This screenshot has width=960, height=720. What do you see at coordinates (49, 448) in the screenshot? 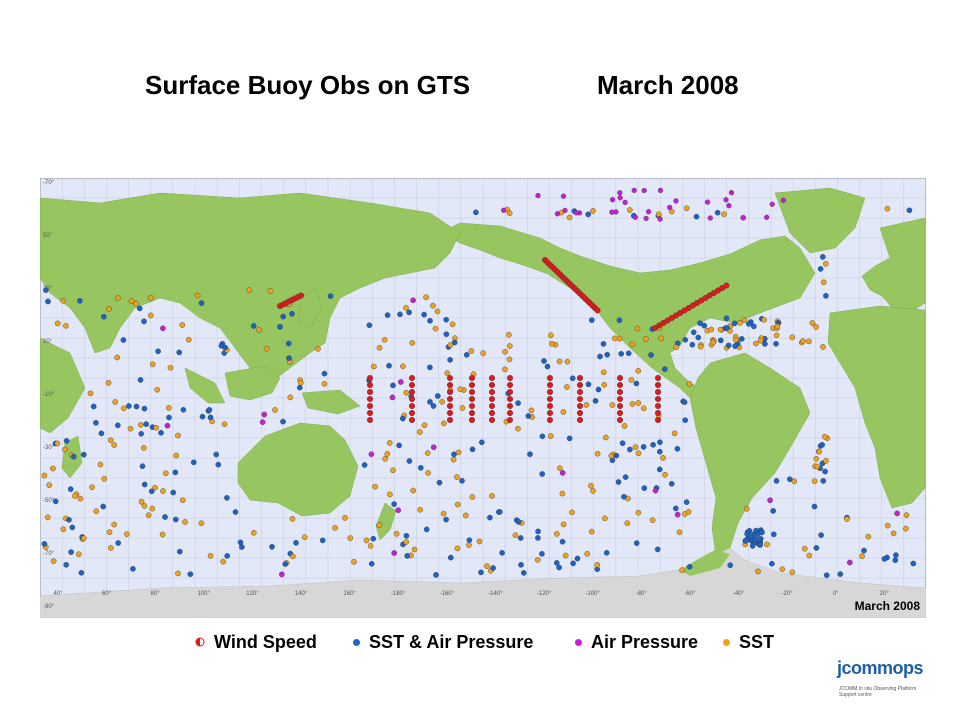
I see `latitude-label: -30°` at bounding box center [49, 448].